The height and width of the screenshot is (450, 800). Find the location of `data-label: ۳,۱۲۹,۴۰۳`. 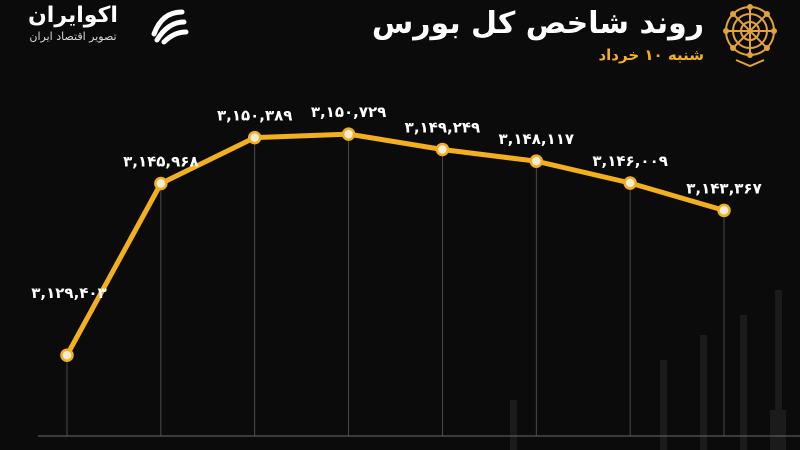

data-label: ۳,۱۲۹,۴۰۳ is located at coordinates (68, 293).